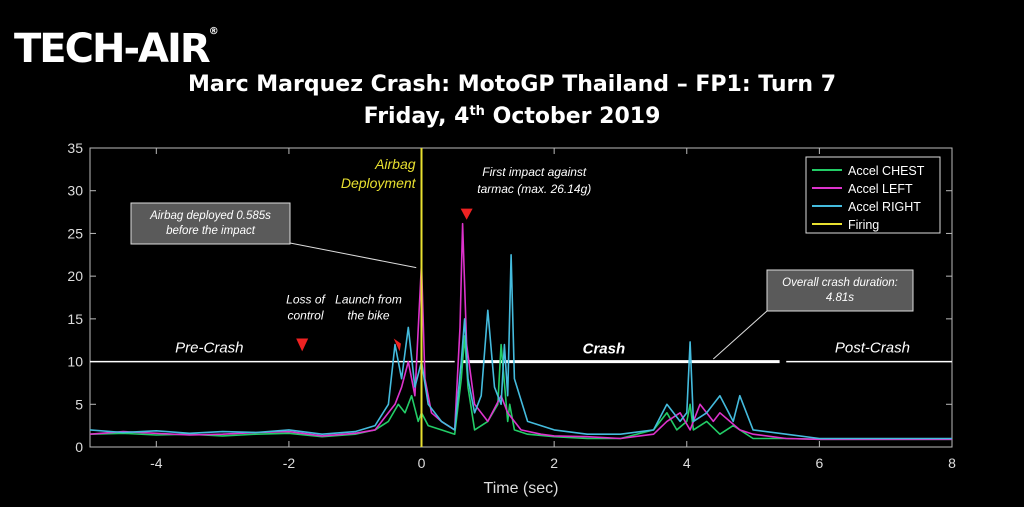 The image size is (1024, 507). What do you see at coordinates (554, 463) in the screenshot?
I see `x-tick-label: 2` at bounding box center [554, 463].